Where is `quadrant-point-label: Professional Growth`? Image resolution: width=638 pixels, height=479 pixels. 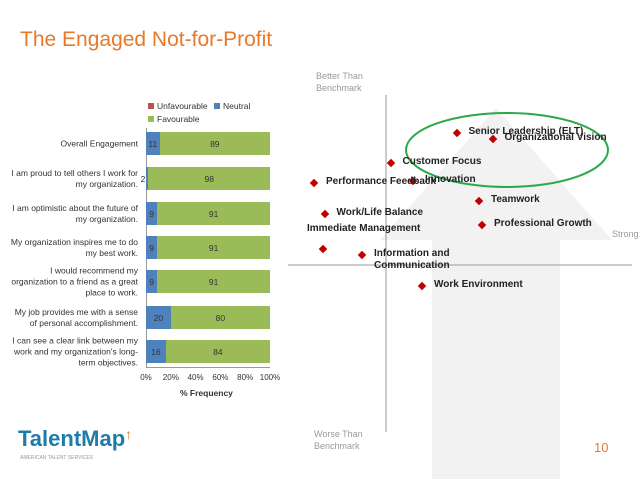 quadrant-point-label: Professional Growth is located at coordinates (543, 223).